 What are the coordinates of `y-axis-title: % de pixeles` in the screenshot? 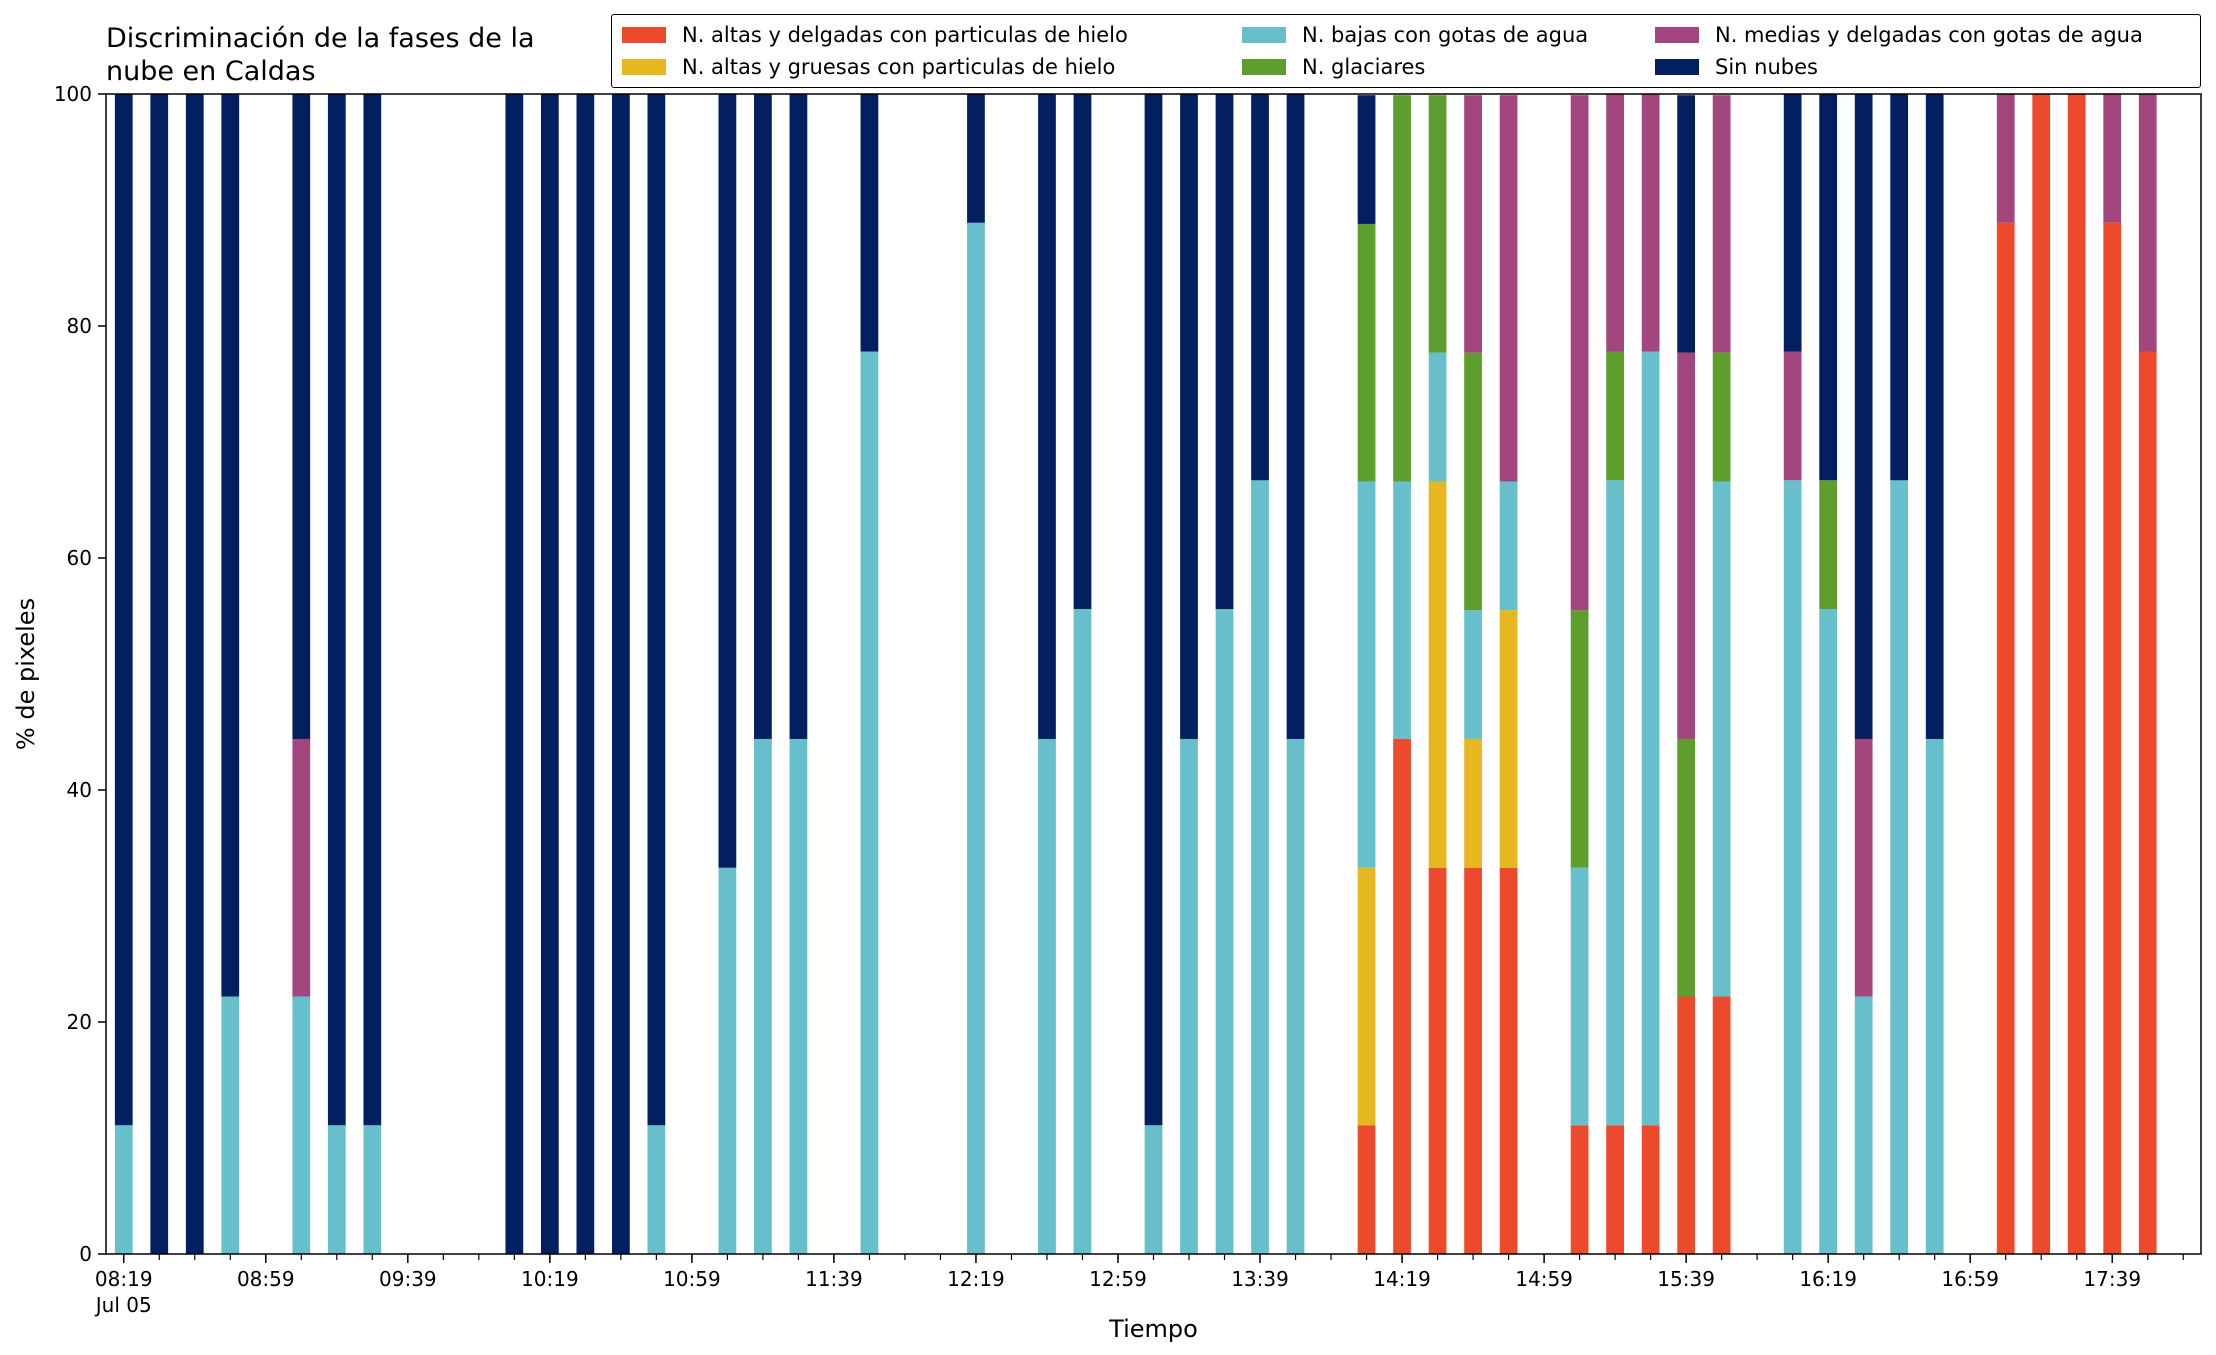 It's located at (26, 674).